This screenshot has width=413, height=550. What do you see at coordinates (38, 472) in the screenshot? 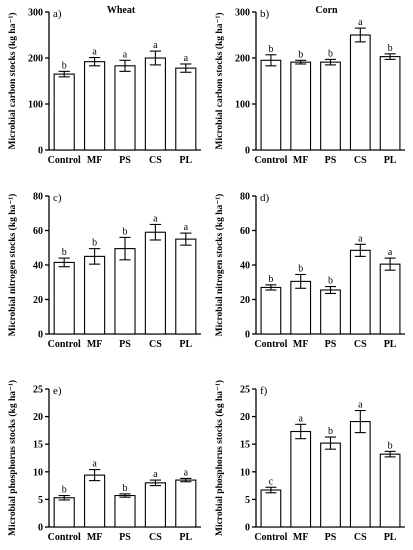
I see `y-tick-label: 10` at bounding box center [38, 472].